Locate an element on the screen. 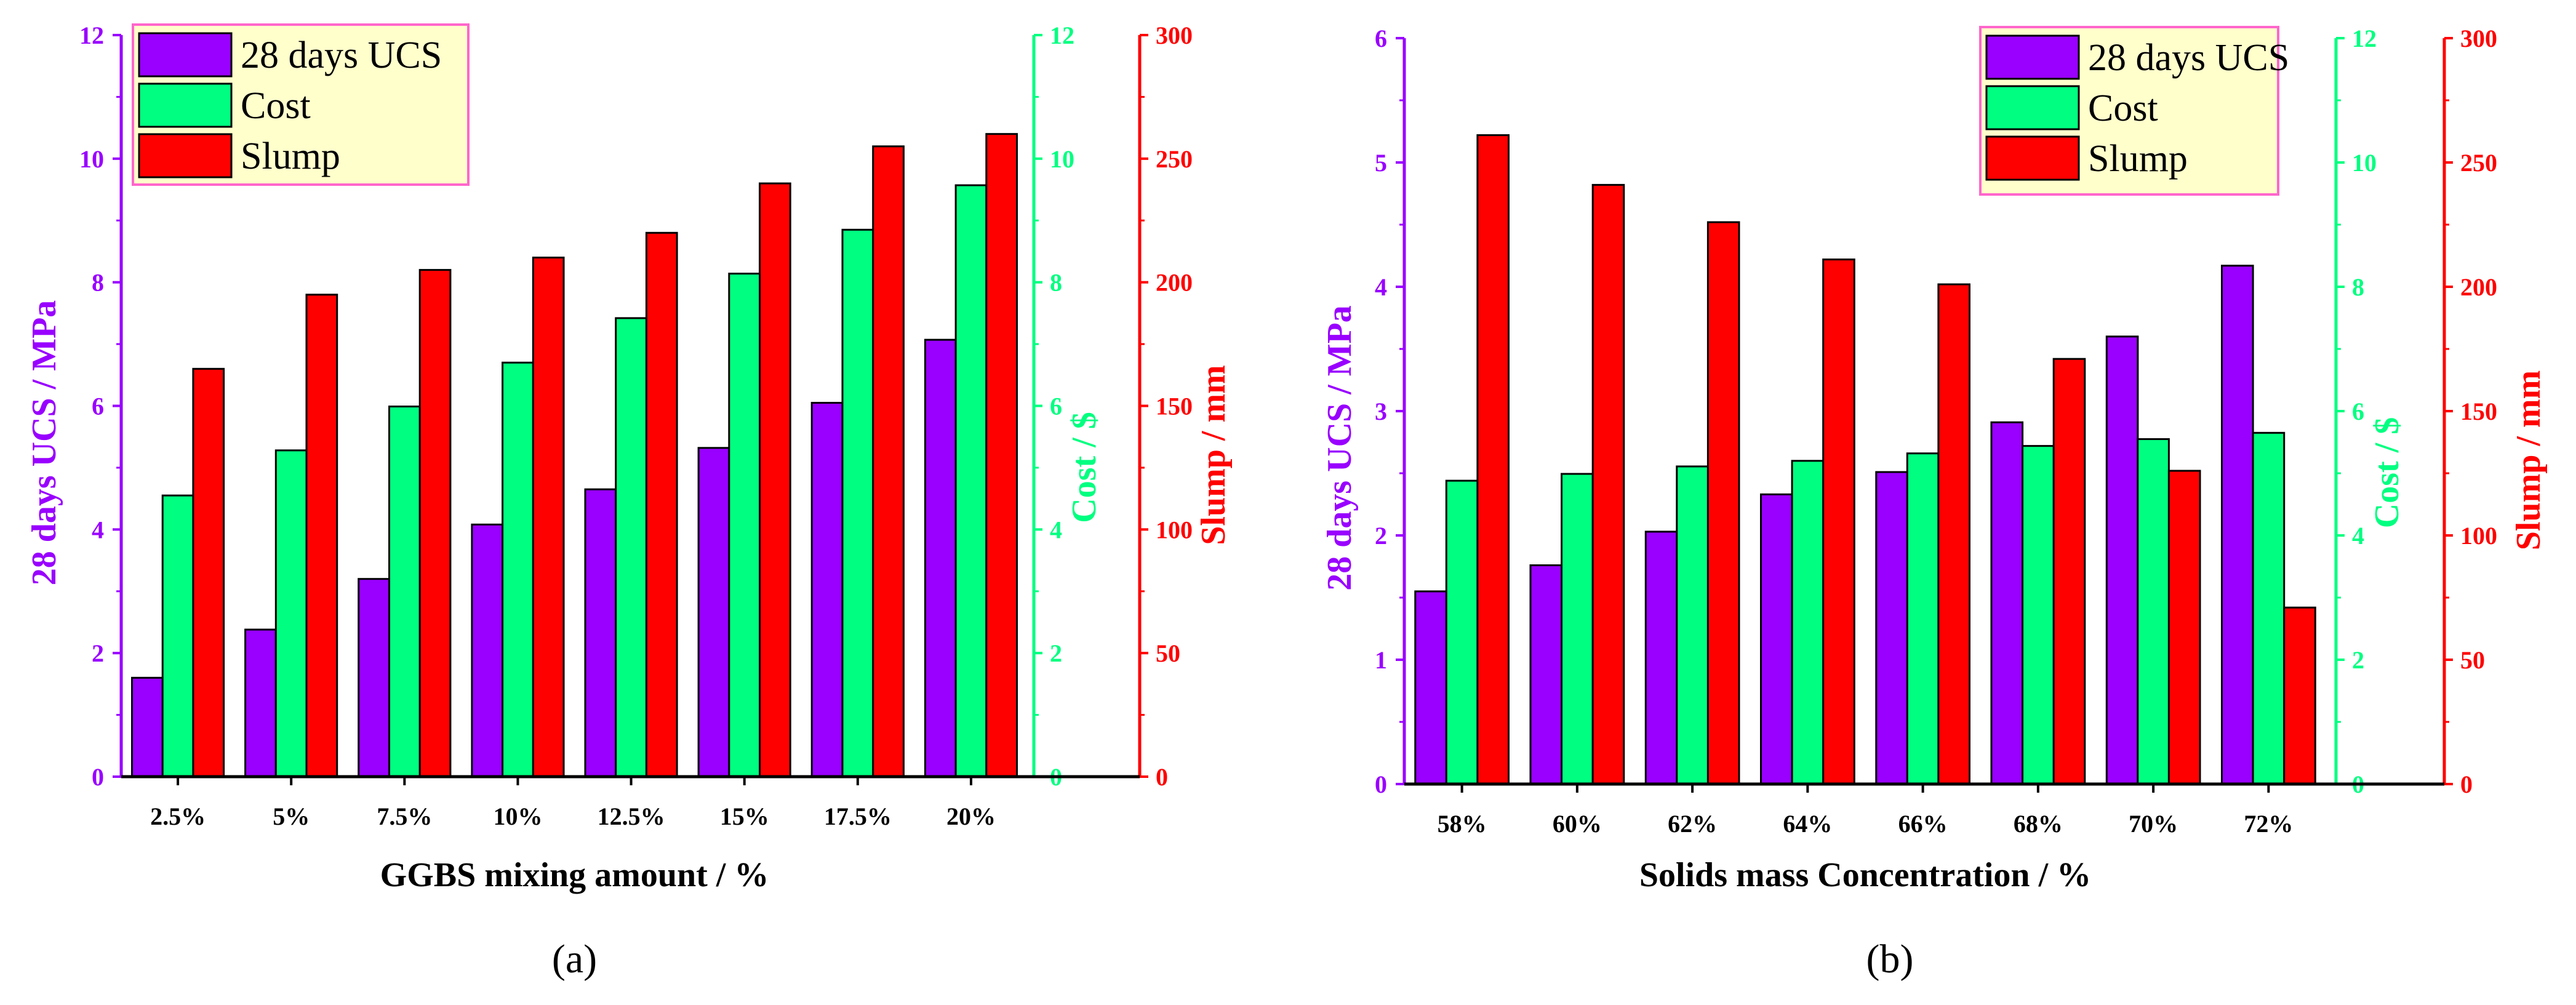  y-cost-tick-label-b: 6 is located at coordinates (2358, 412).